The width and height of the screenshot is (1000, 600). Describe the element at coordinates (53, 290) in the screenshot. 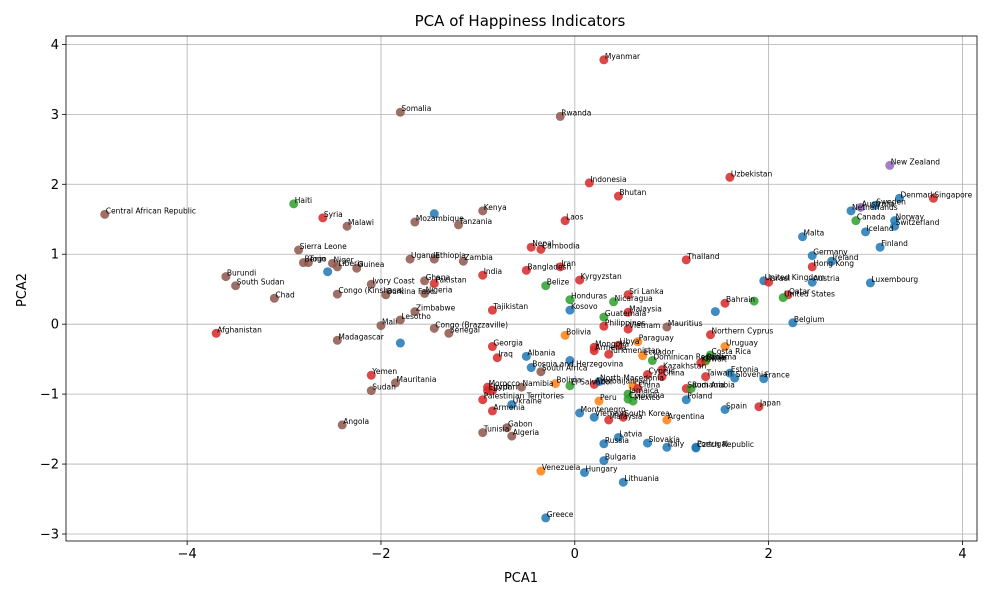

I see `y-axis-ticks: −3 −2 −1 0 1 2 3 4` at that location.